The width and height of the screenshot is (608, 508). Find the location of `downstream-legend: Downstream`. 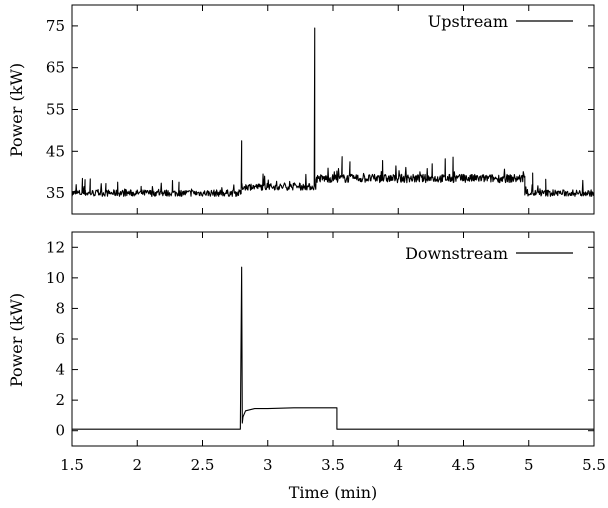

downstream-legend: Downstream is located at coordinates (489, 253).